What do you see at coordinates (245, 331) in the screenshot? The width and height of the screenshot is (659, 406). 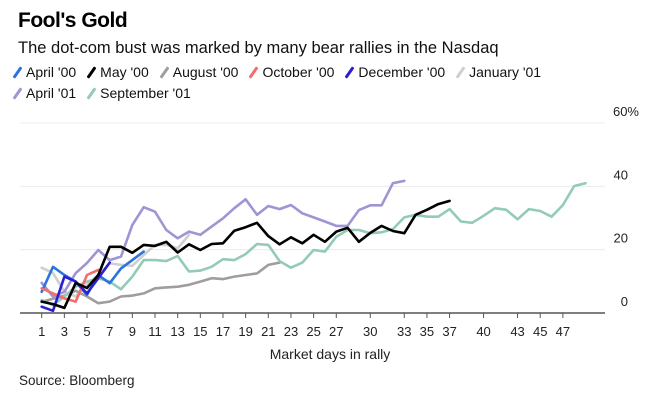 I see `x-tick-label: 19` at bounding box center [245, 331].